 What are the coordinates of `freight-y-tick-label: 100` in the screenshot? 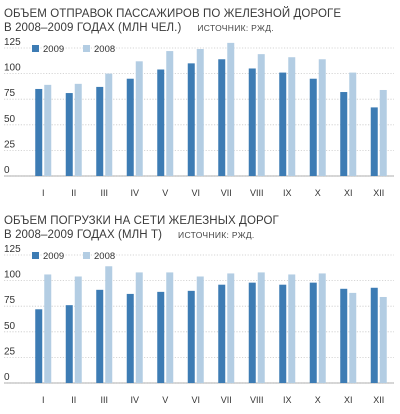 It's located at (12, 275).